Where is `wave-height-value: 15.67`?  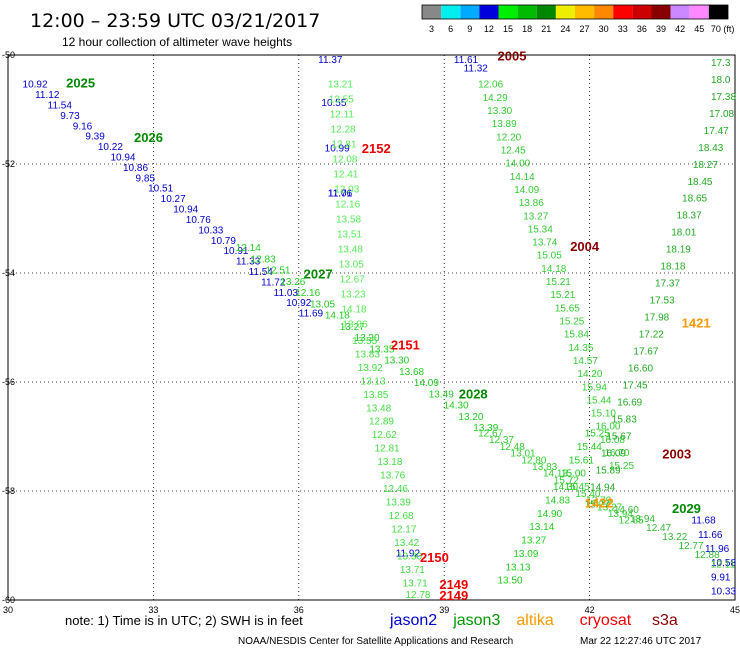
wave-height-value: 15.67 is located at coordinates (618, 436).